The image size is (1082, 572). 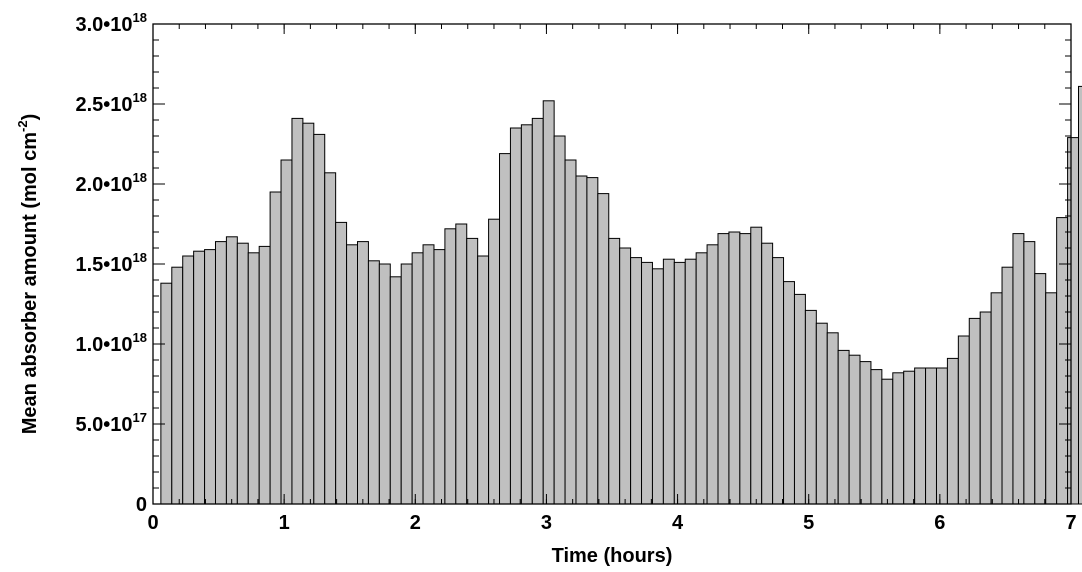 What do you see at coordinates (111, 23) in the screenshot?
I see `y-tick-label: 3.0•1018` at bounding box center [111, 23].